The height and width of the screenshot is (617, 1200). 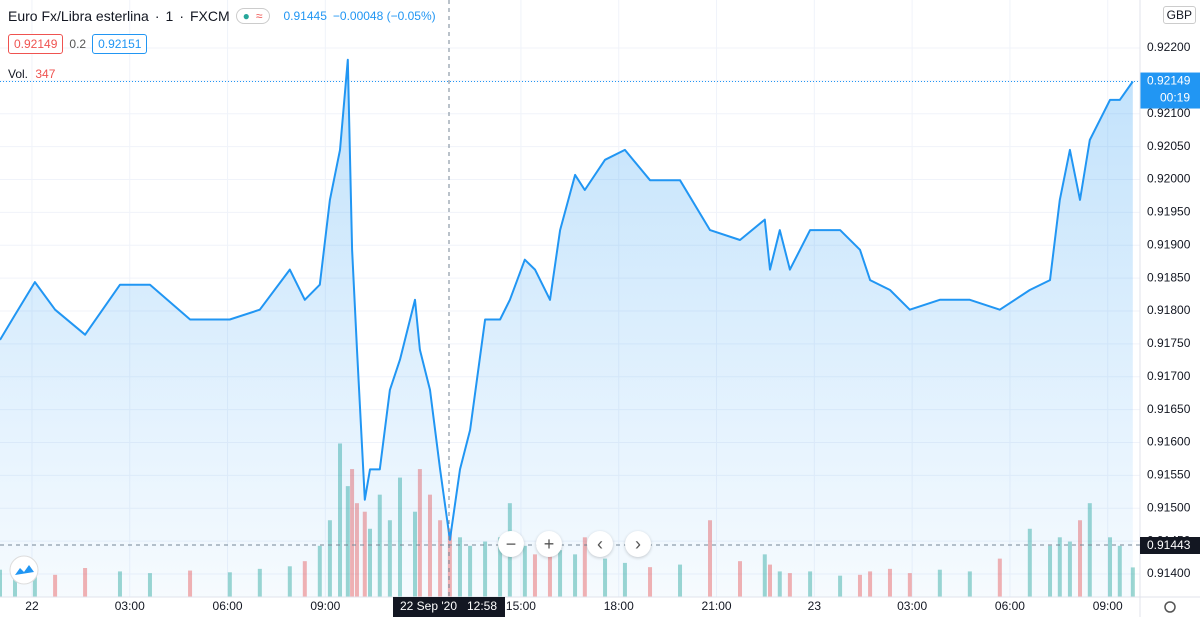 What do you see at coordinates (815, 606) in the screenshot?
I see `x-tick-label: 23` at bounding box center [815, 606].